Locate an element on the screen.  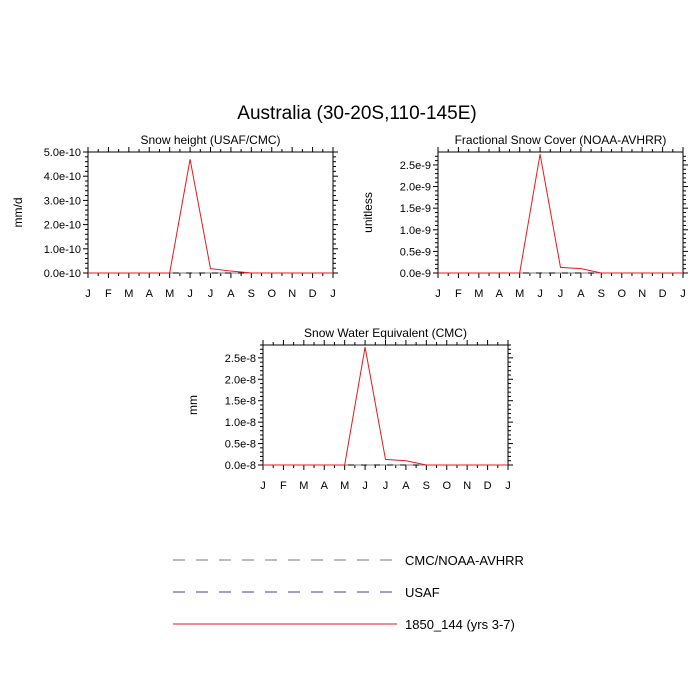
y-tick-label: 2.5e-9 is located at coordinates (415, 166).